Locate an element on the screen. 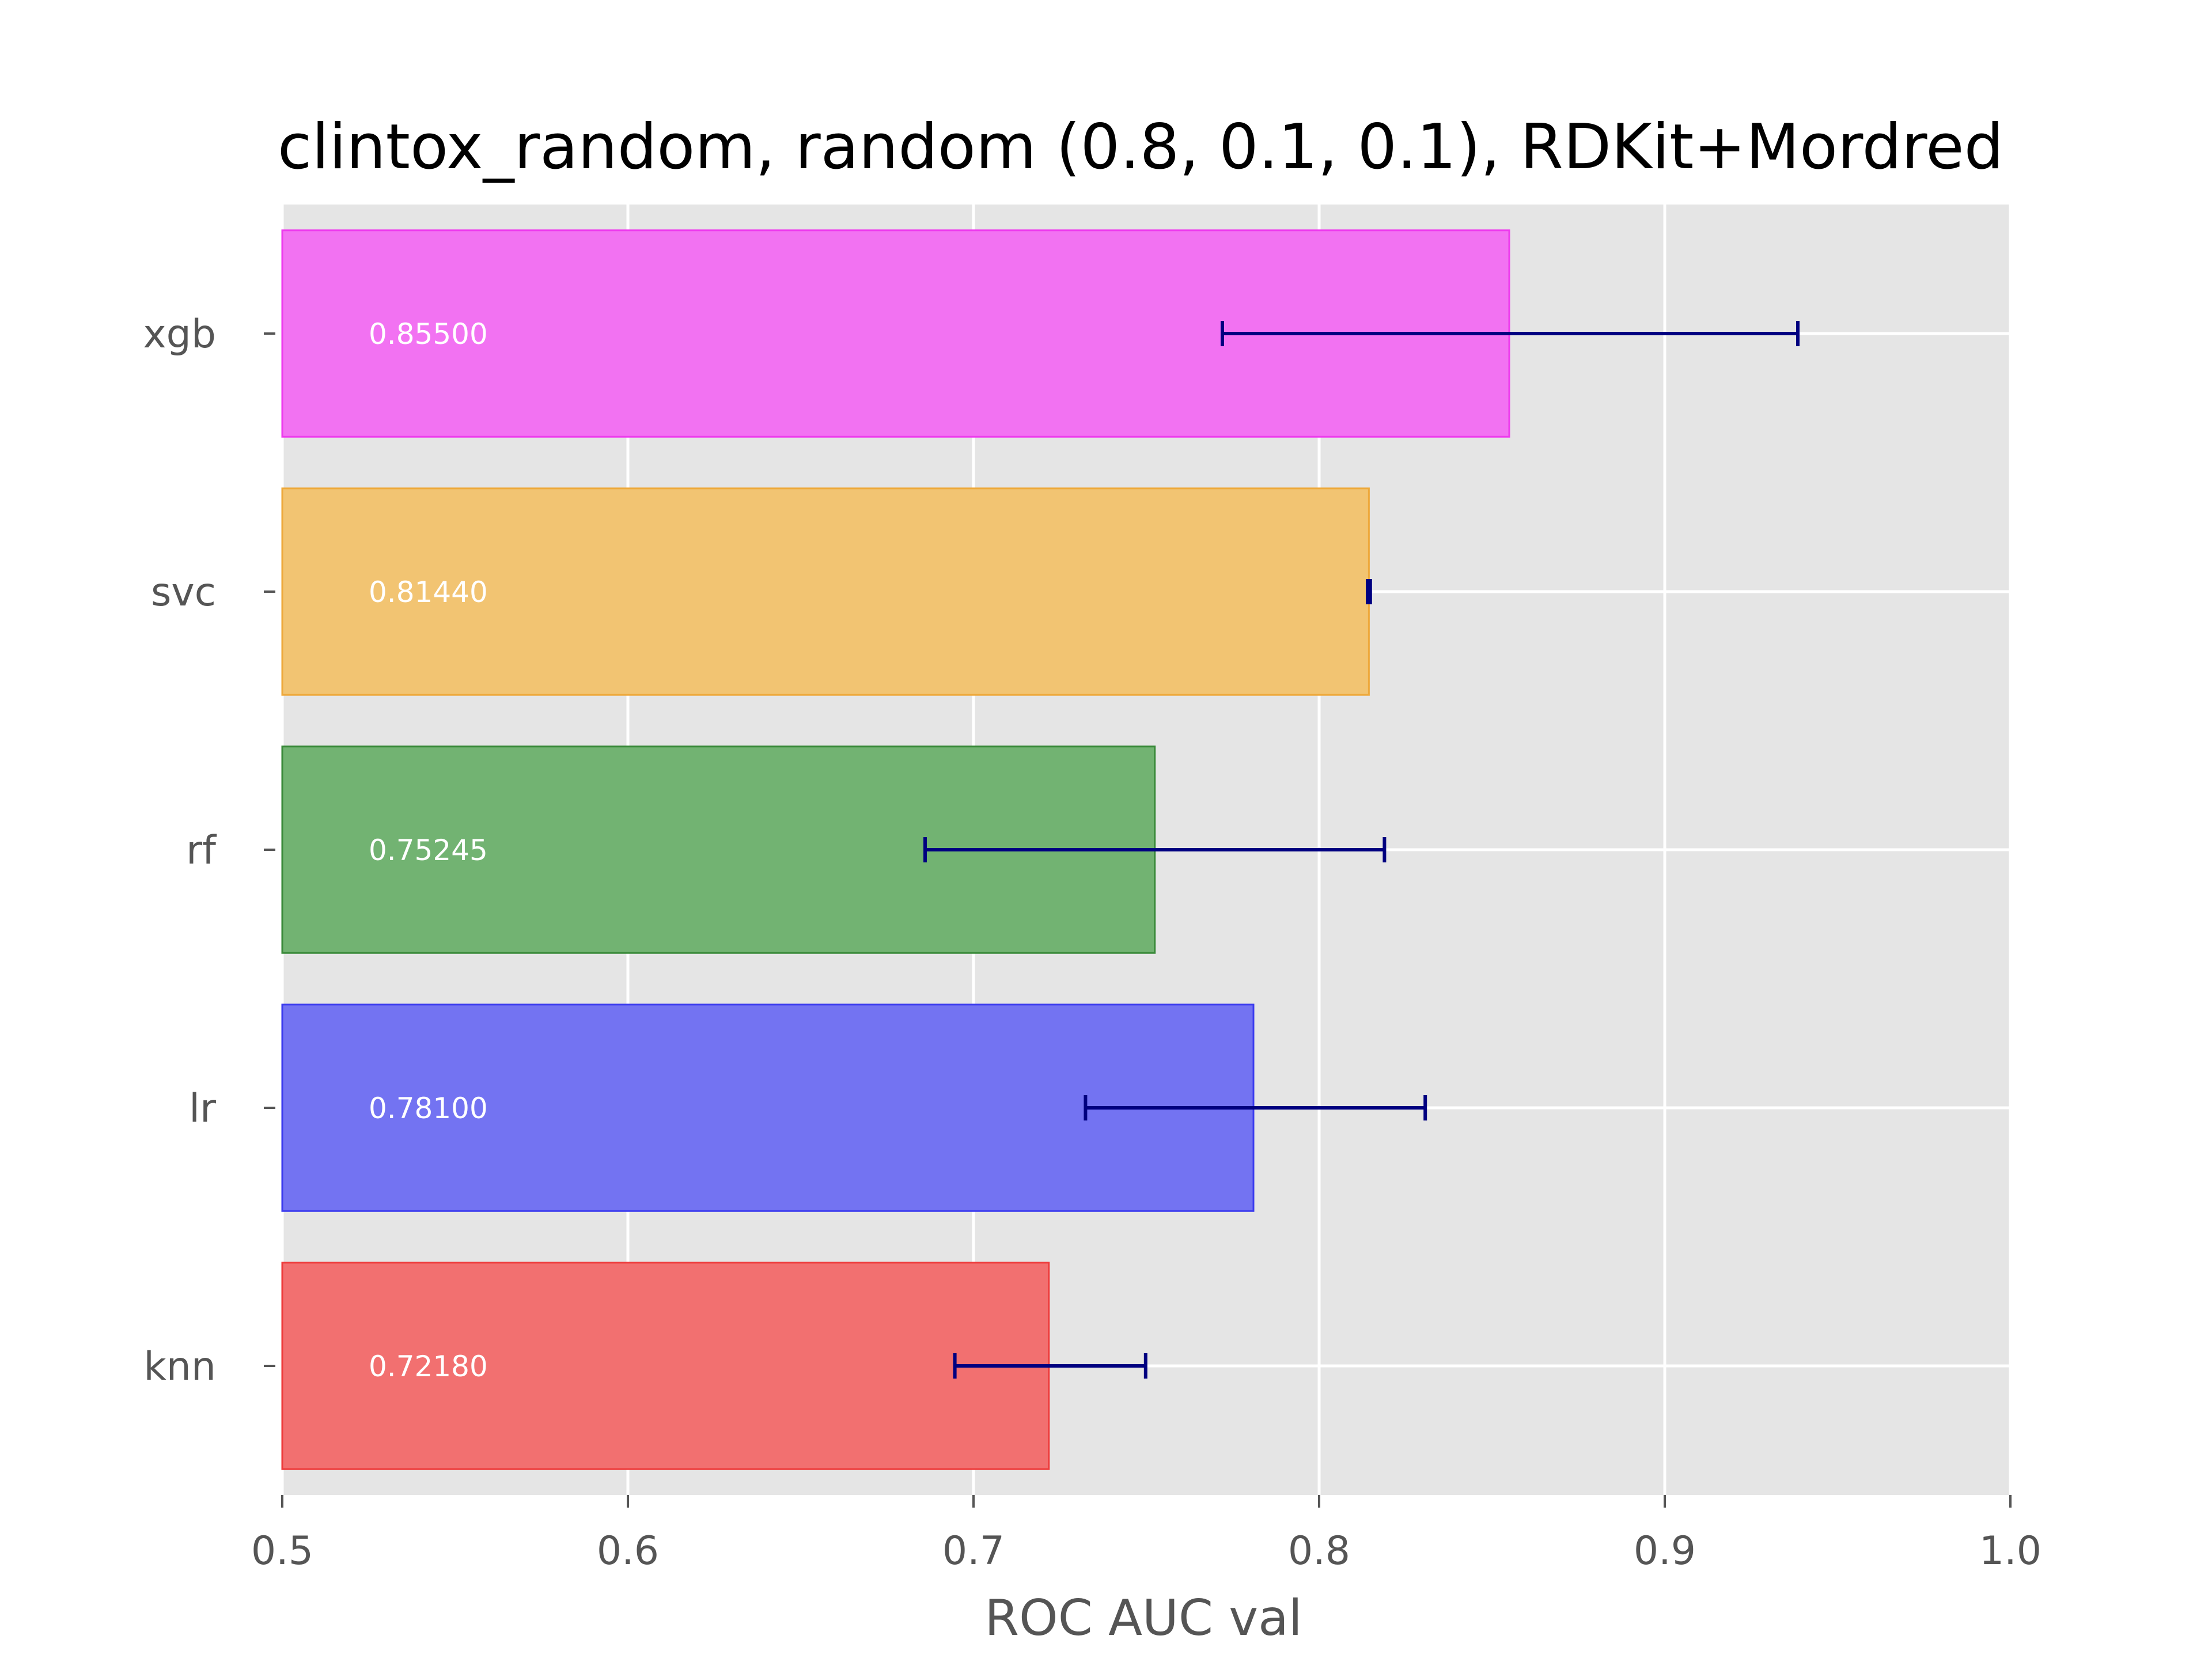 The image size is (2212, 1662). x-tick-label: 1.0 is located at coordinates (2010, 1551).